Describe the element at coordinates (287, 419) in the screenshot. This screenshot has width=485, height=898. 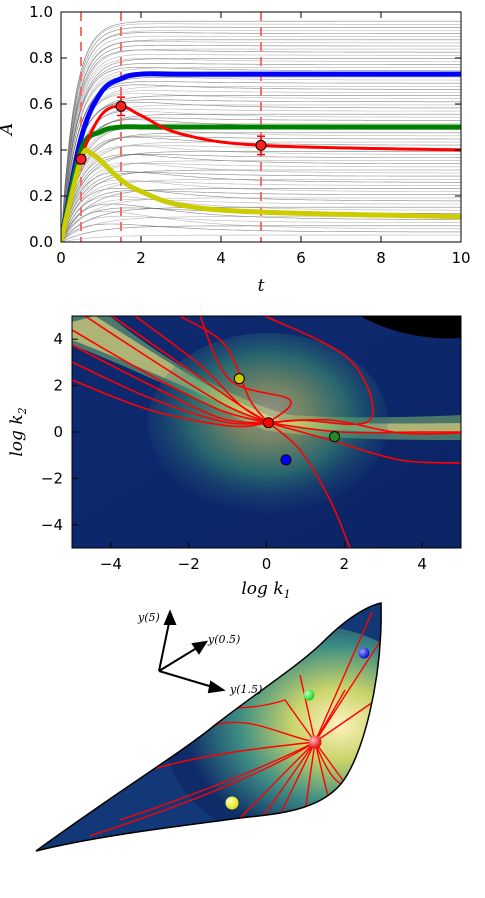
I see `heatmap-points` at that location.